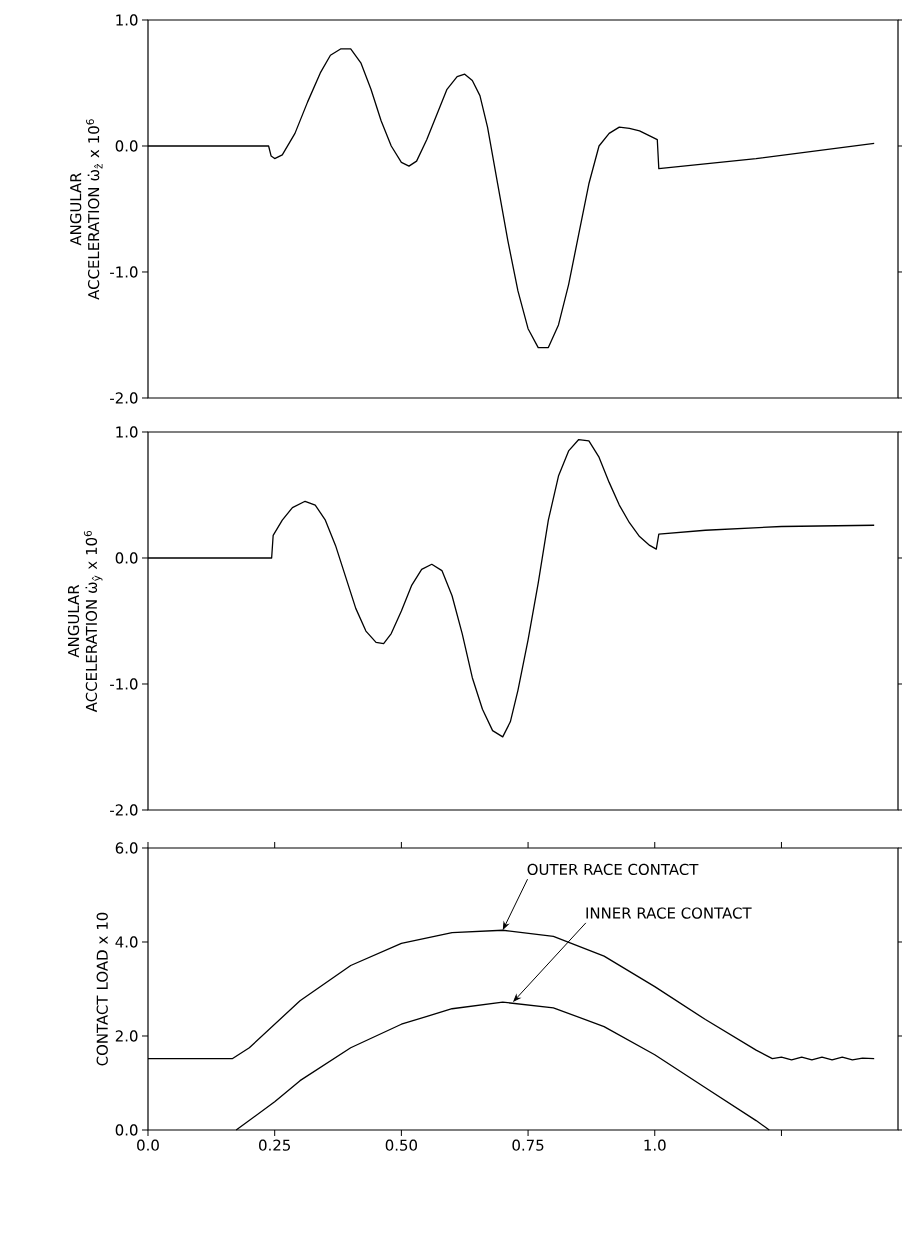 This screenshot has height=1258, width=902. What do you see at coordinates (401, 1145) in the screenshot?
I see `x-tick-label: 0.50` at bounding box center [401, 1145].